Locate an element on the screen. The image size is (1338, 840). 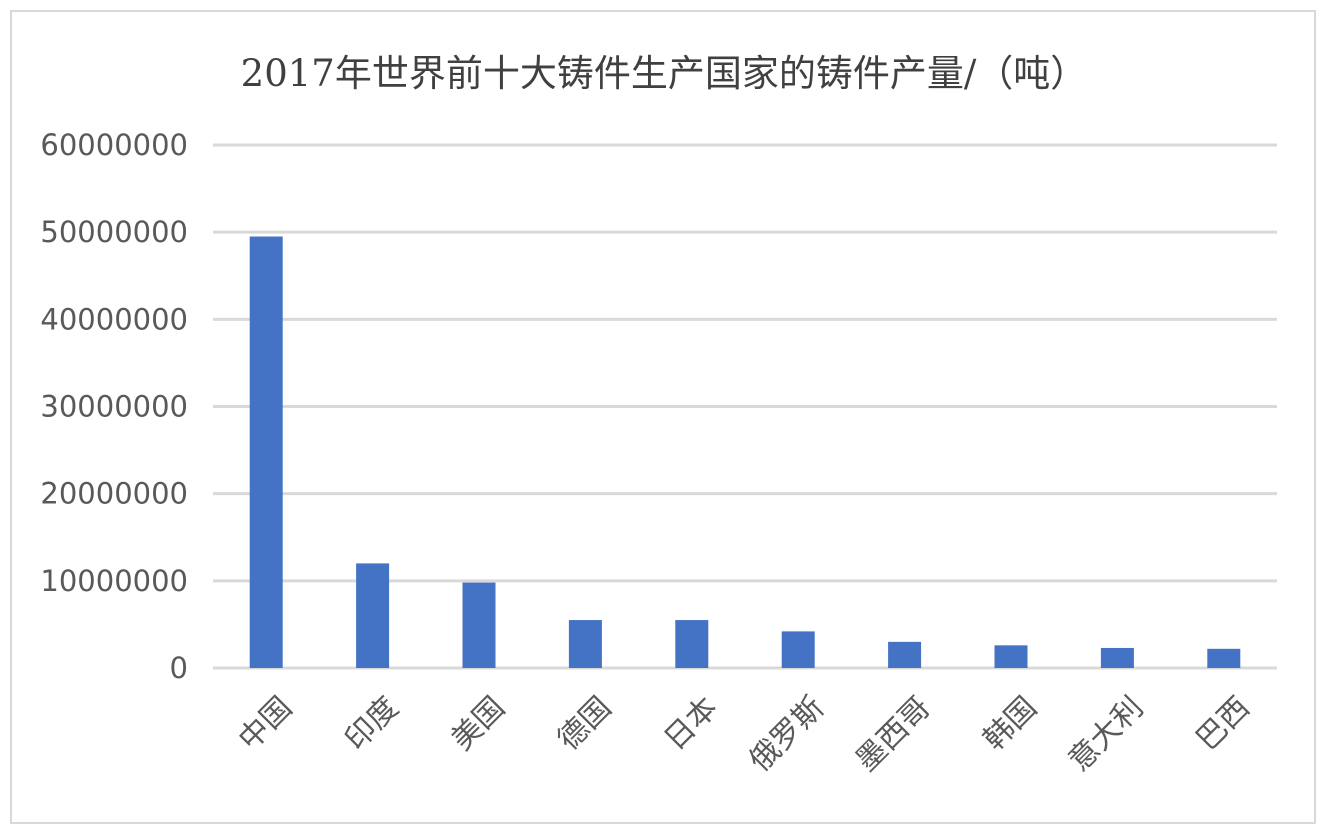
y-tick-label: 30000000 is located at coordinates (114, 407).